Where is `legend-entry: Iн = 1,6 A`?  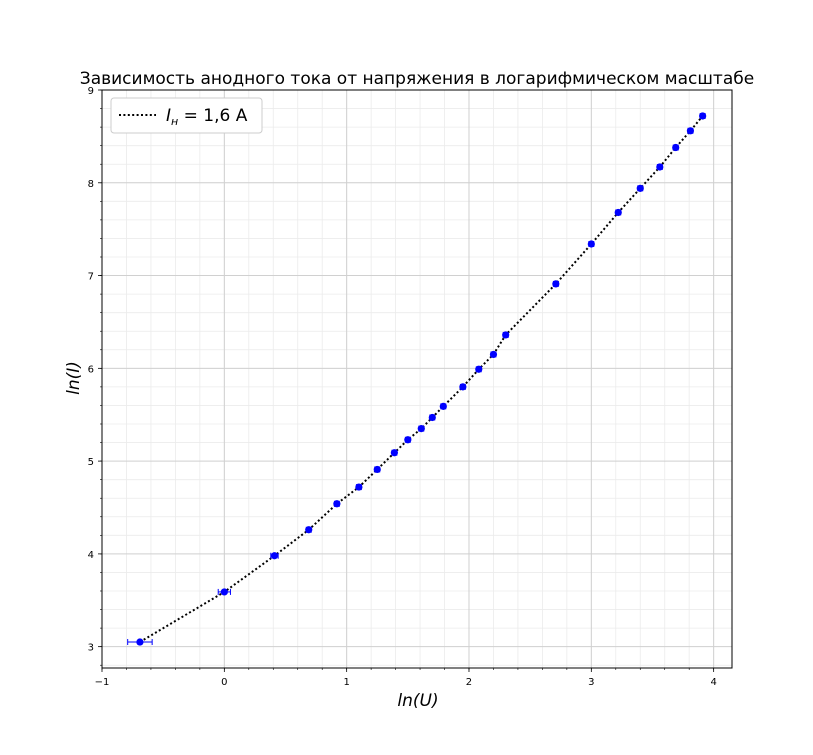
legend-entry: Iн = 1,6 A is located at coordinates (207, 117).